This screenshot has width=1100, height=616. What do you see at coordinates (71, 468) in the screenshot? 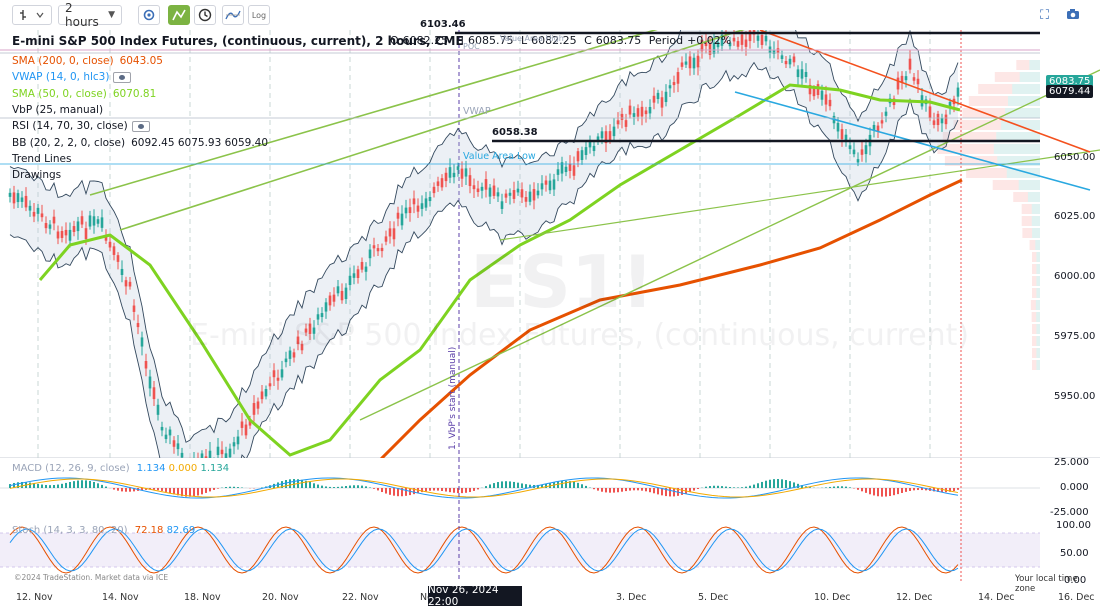
I see `macd-name: MACD (12, 26, 9, close)` at bounding box center [71, 468].